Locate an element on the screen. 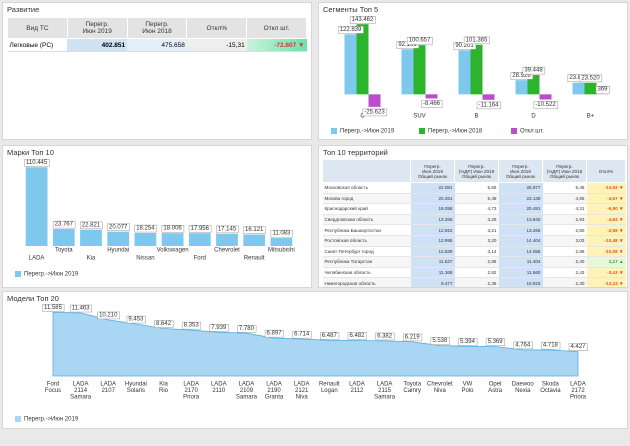 This screenshot has height=446, width=630. x-tick-label: VW is located at coordinates (468, 385).